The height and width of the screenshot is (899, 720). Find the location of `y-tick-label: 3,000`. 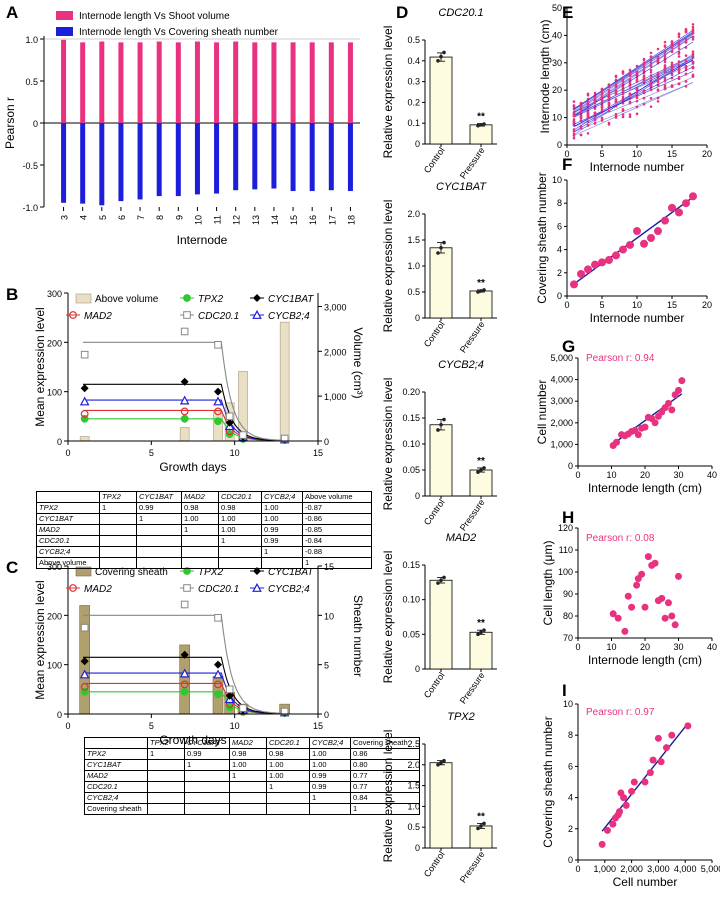

y-tick-label: 3,000 is located at coordinates (561, 401).